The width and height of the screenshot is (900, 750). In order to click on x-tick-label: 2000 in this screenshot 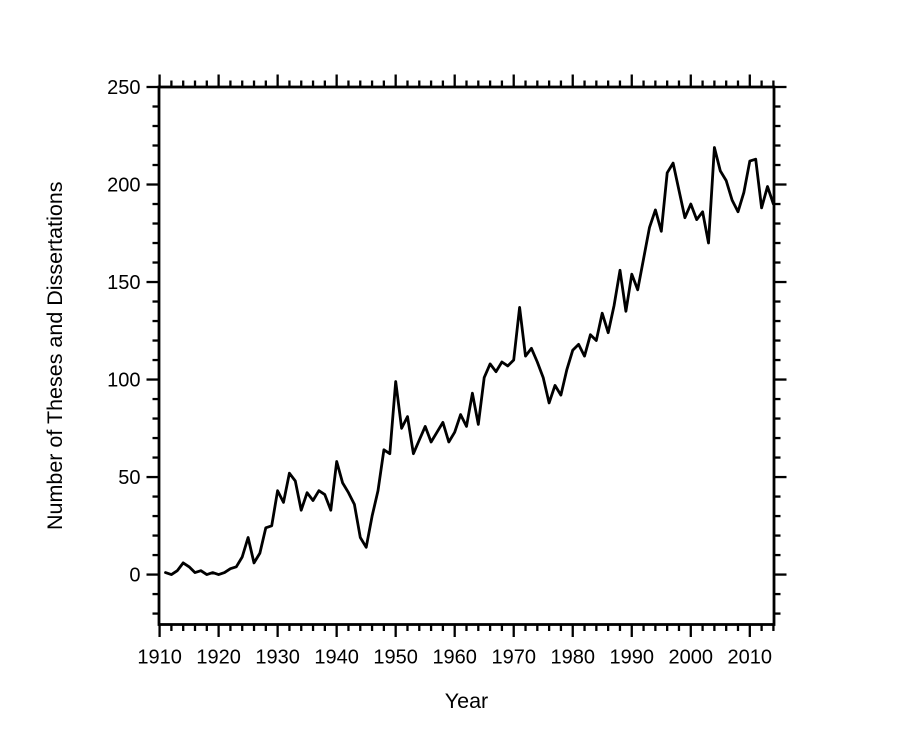, I will do `click(691, 658)`.